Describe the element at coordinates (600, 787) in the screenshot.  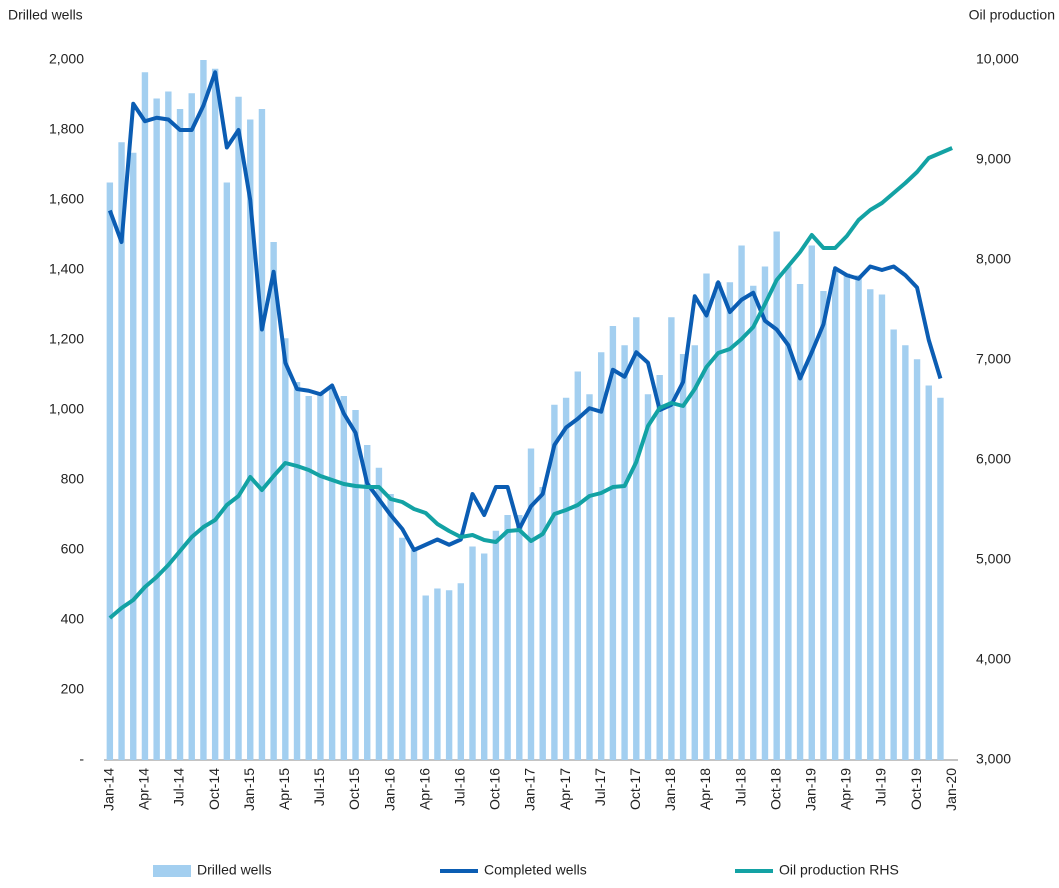
I see `x-tick-label: Jul-17` at that location.